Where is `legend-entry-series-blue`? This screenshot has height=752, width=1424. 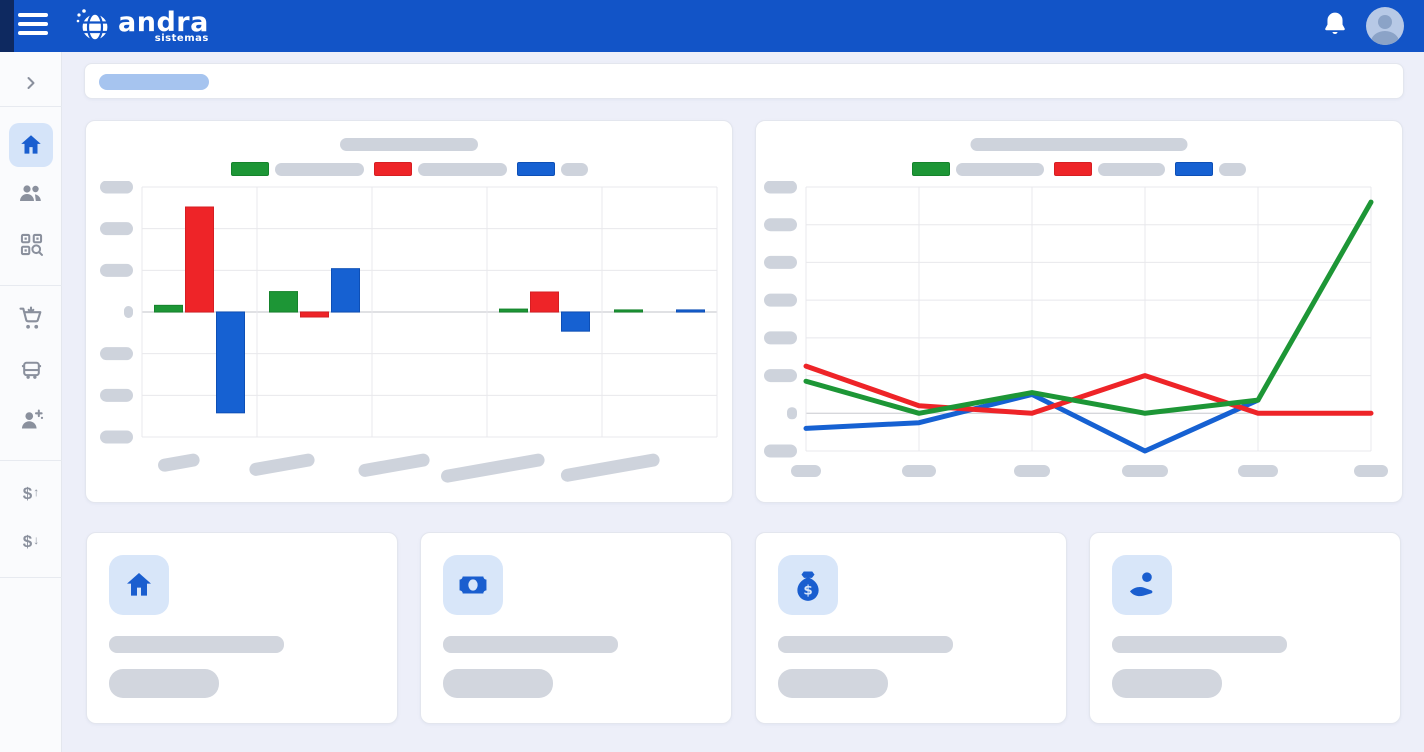
legend-entry-series-blue is located at coordinates (1210, 169).